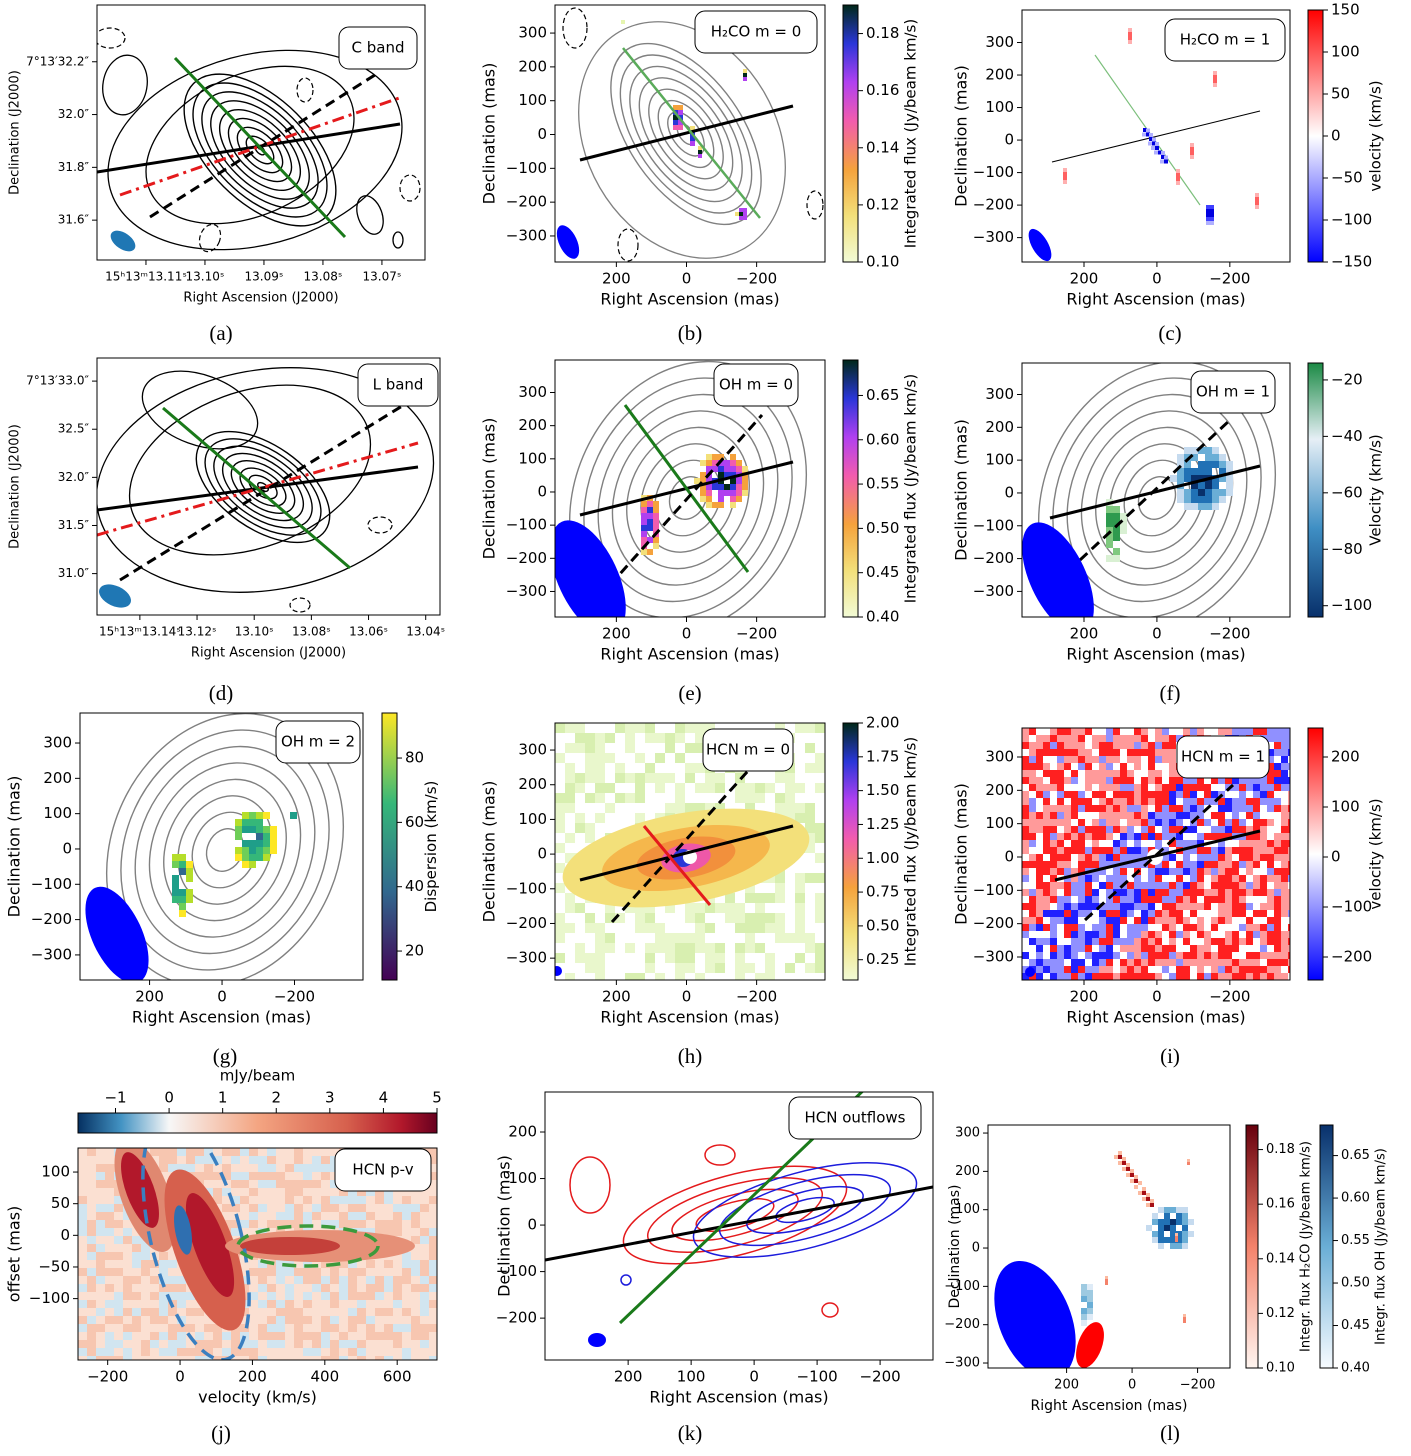 The width and height of the screenshot is (1411, 1456). Describe the element at coordinates (1157, 279) in the screenshot. I see `x-tick-label: 0` at that location.